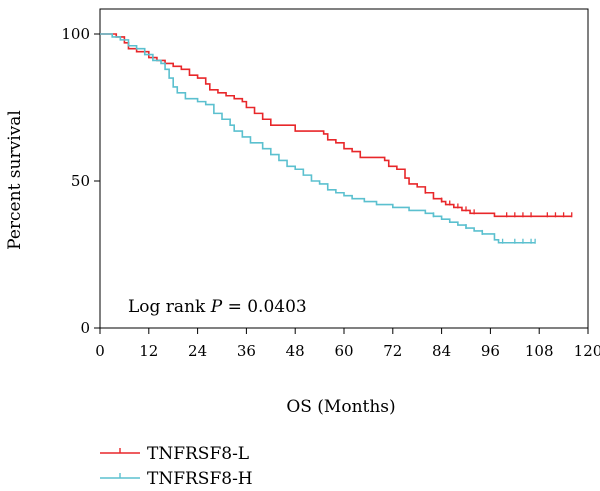 This screenshot has width=600, height=491. What do you see at coordinates (15, 180) in the screenshot?
I see `y-axis-title: Percent survival` at bounding box center [15, 180].